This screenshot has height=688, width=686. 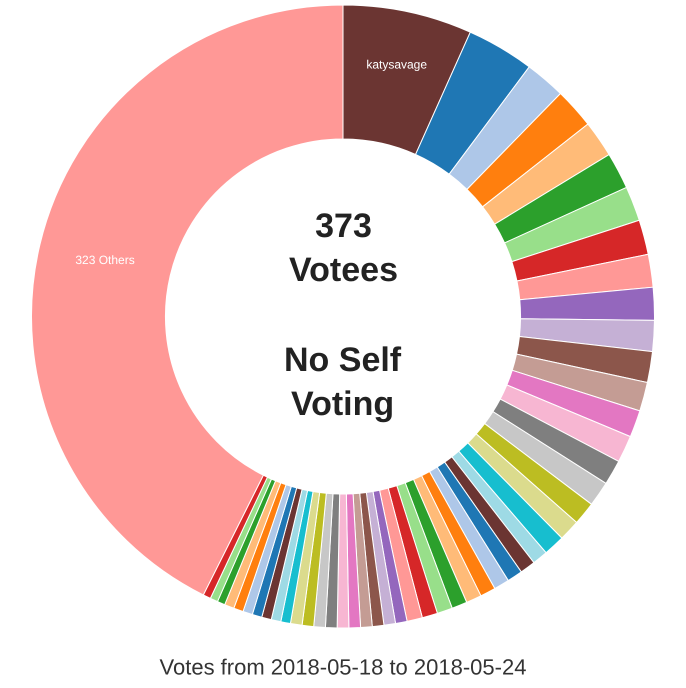 I want to click on slice-label: katysavage, so click(x=397, y=65).